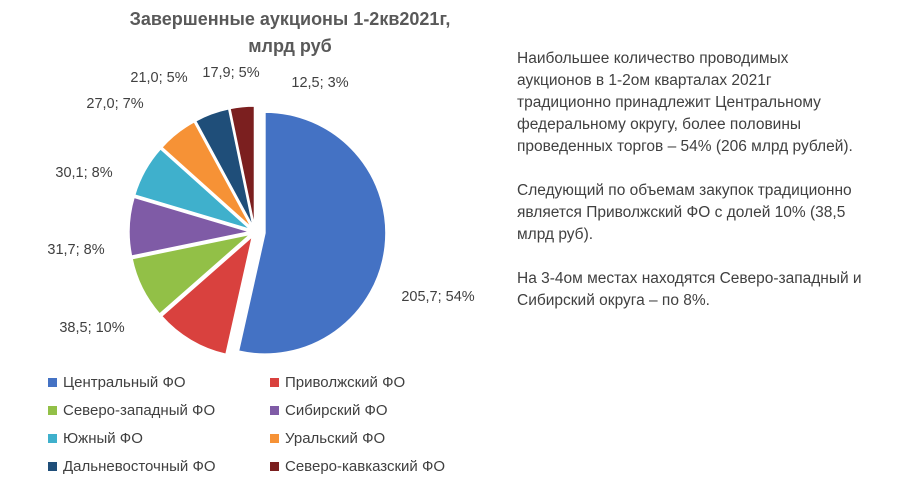  I want to click on legend-item: Сибирский ФО, so click(379, 410).